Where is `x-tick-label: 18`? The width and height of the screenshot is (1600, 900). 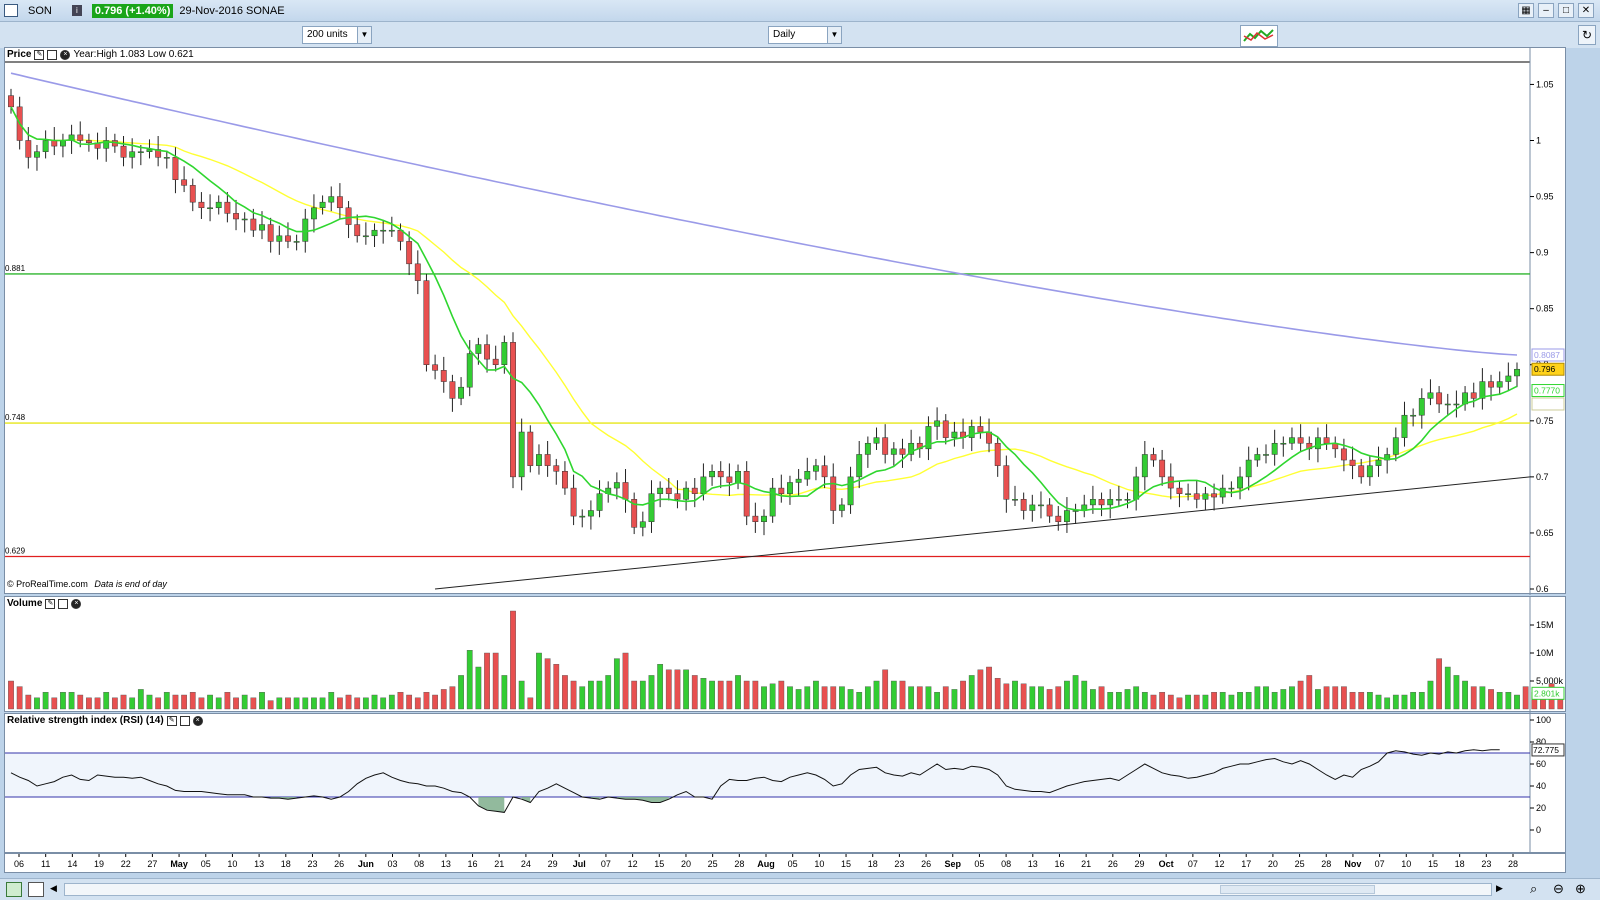
x-tick-label: 18 is located at coordinates (1460, 864).